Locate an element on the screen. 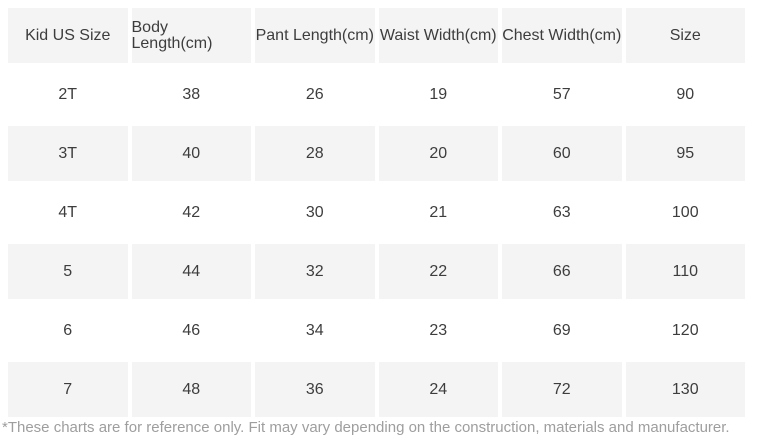 The height and width of the screenshot is (445, 760). table-cell: 2T is located at coordinates (68, 94).